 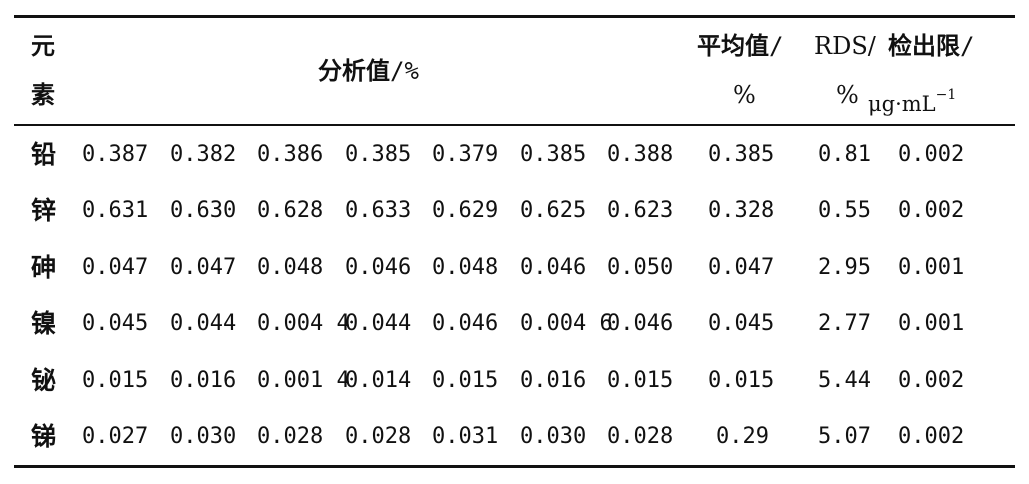 I want to click on analysis-value-cell: 0.387, so click(x=115, y=154).